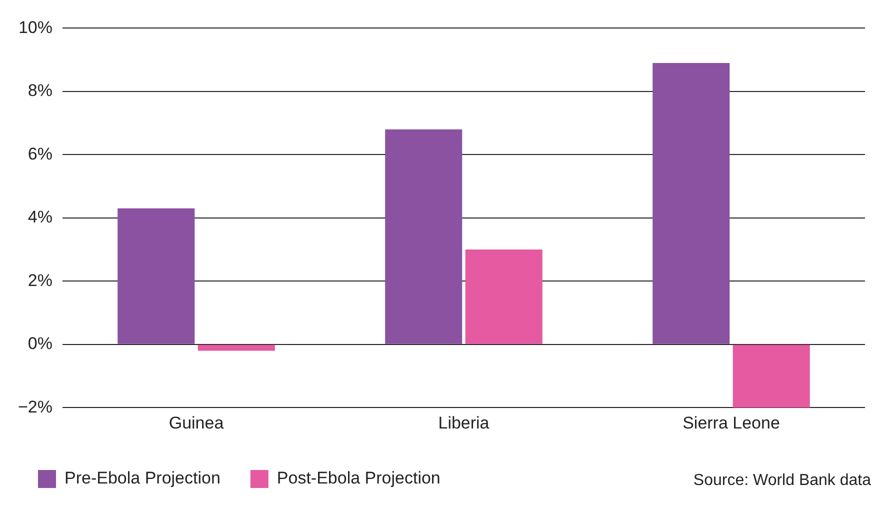 This screenshot has height=507, width=883. What do you see at coordinates (142, 478) in the screenshot?
I see `legend-label: Pre-Ebola Projection` at bounding box center [142, 478].